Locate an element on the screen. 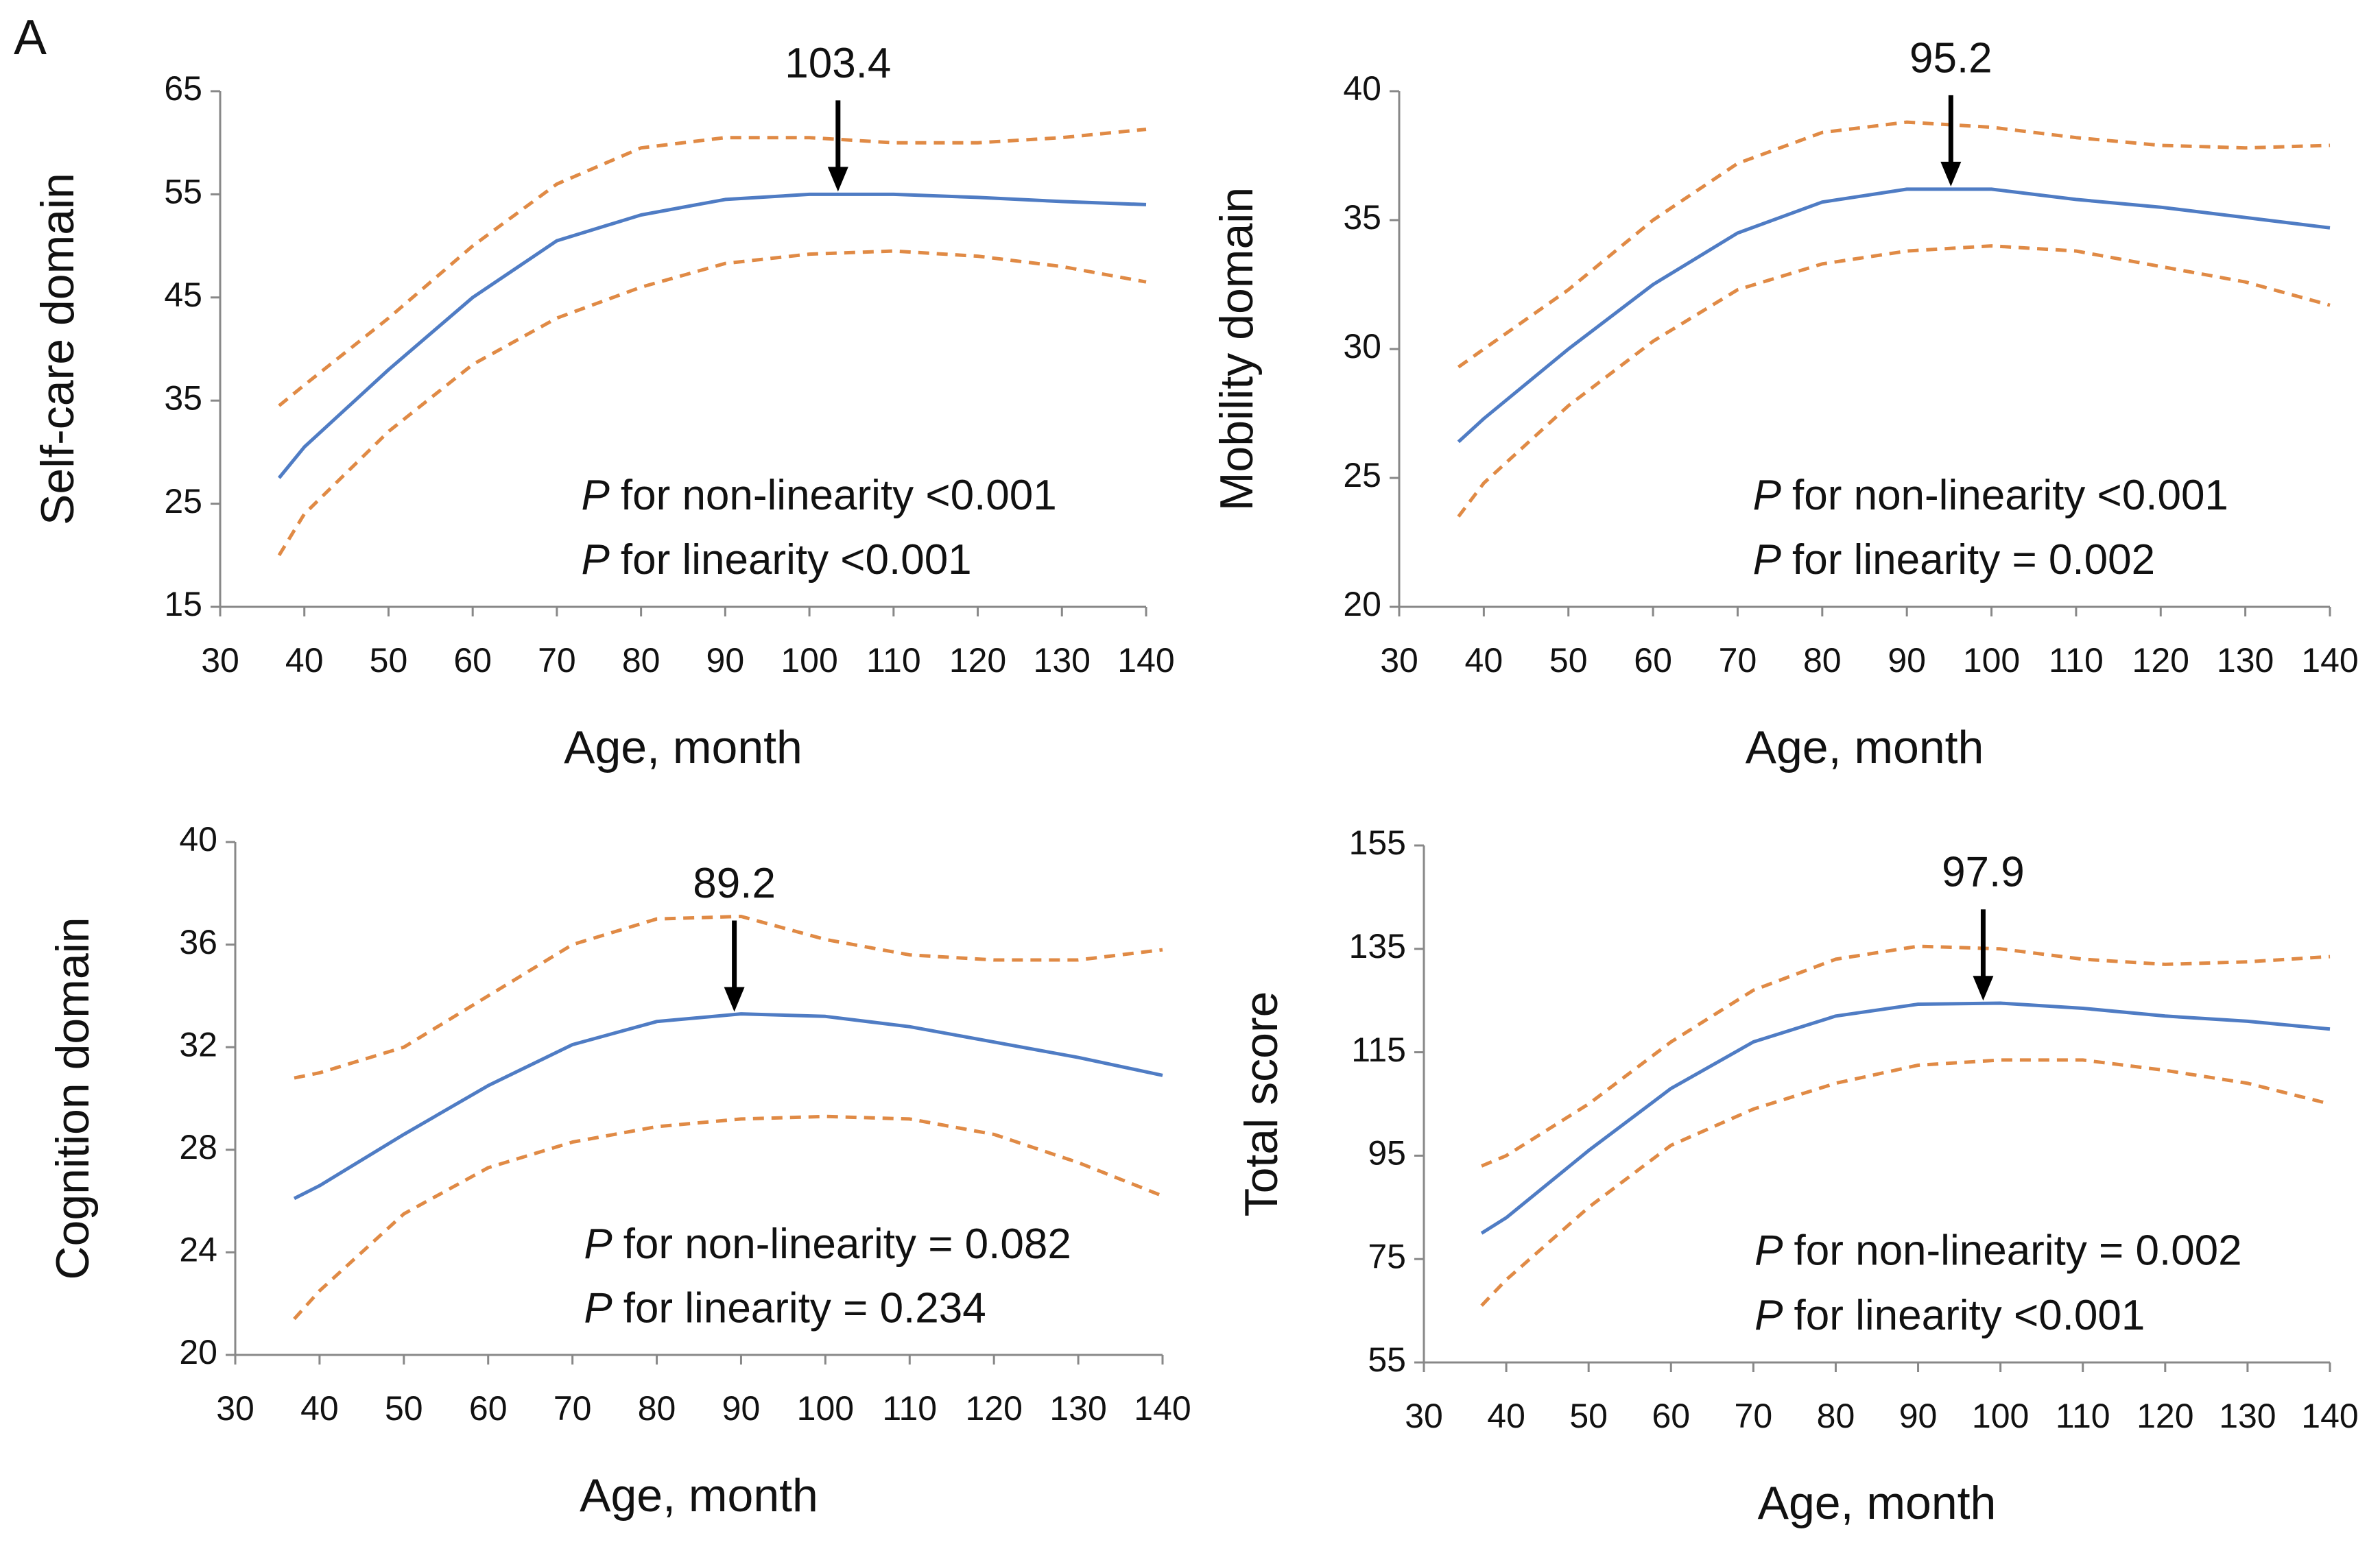 Image resolution: width=2380 pixels, height=1562 pixels. y-tick-label: 45 is located at coordinates (183, 295).